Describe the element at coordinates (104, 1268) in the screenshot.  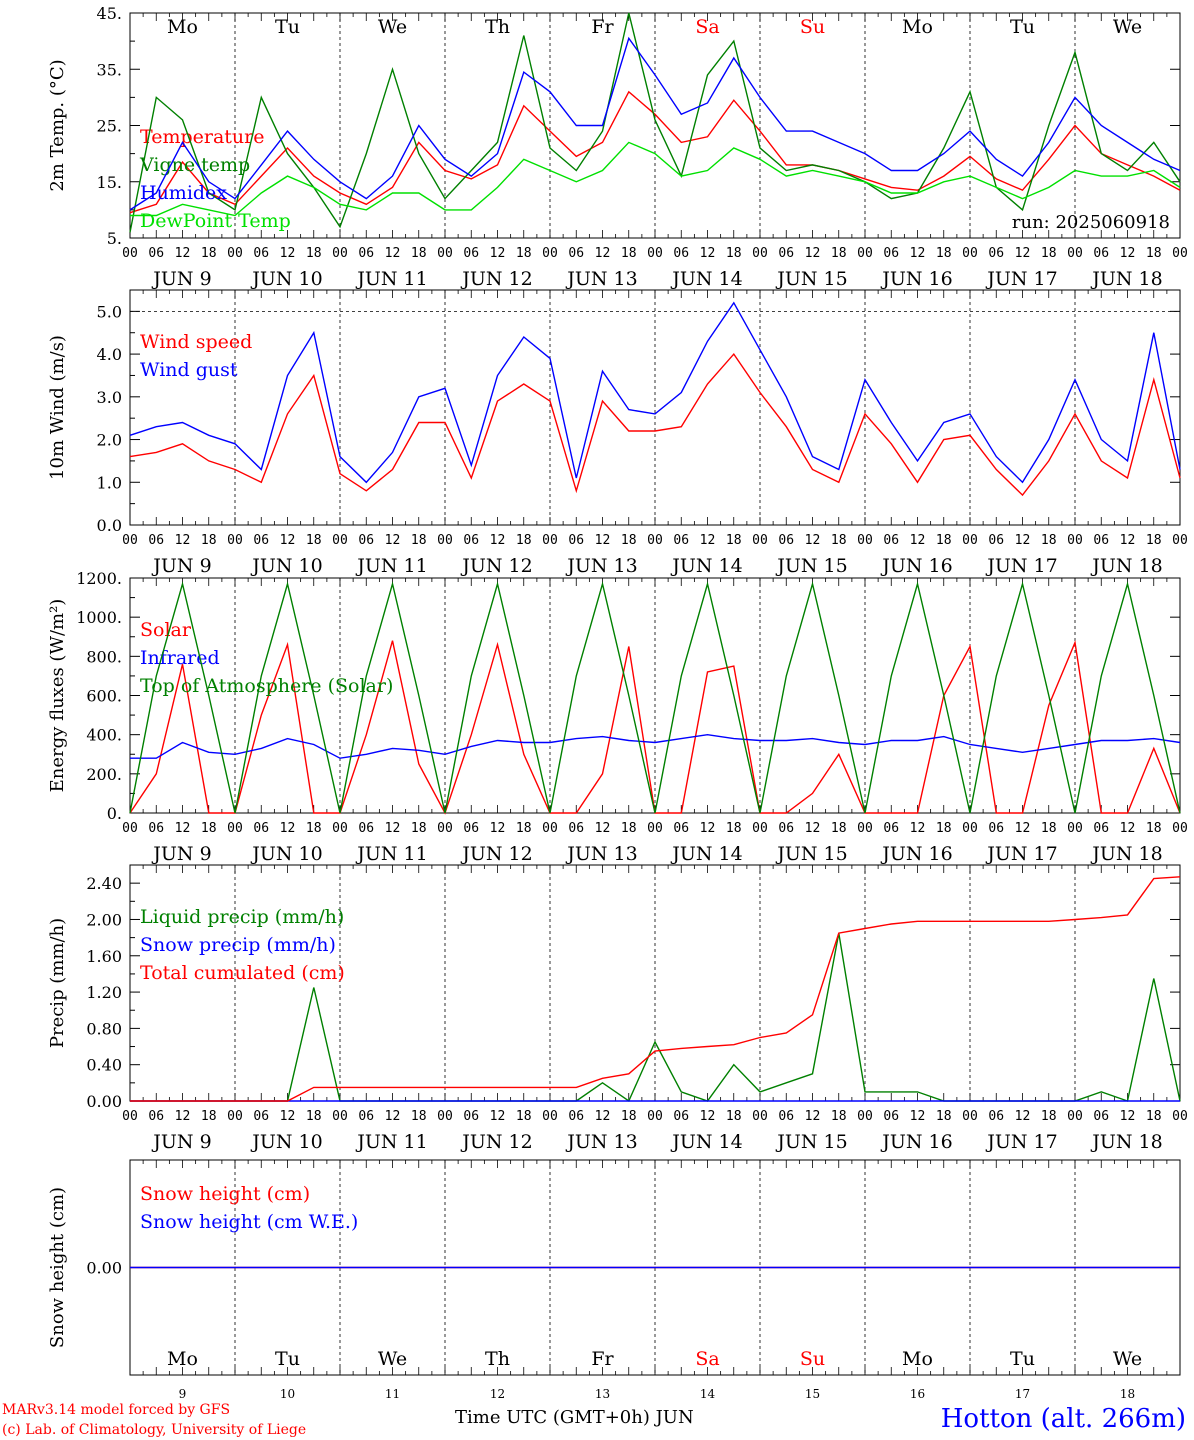
I see `y-tick-label: 0.00` at that location.